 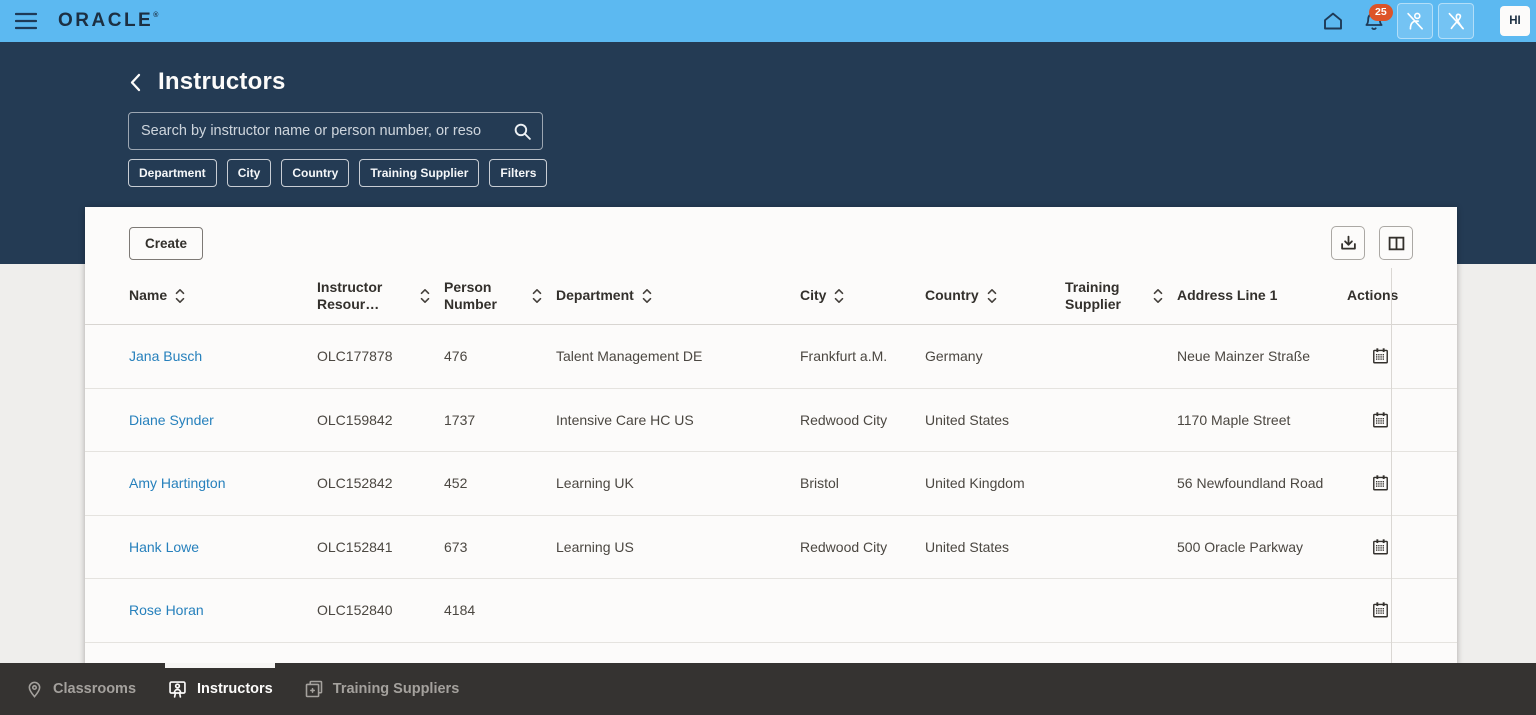 What do you see at coordinates (419, 173) in the screenshot?
I see `filter-chip-training-supplier: Training Supplier` at bounding box center [419, 173].